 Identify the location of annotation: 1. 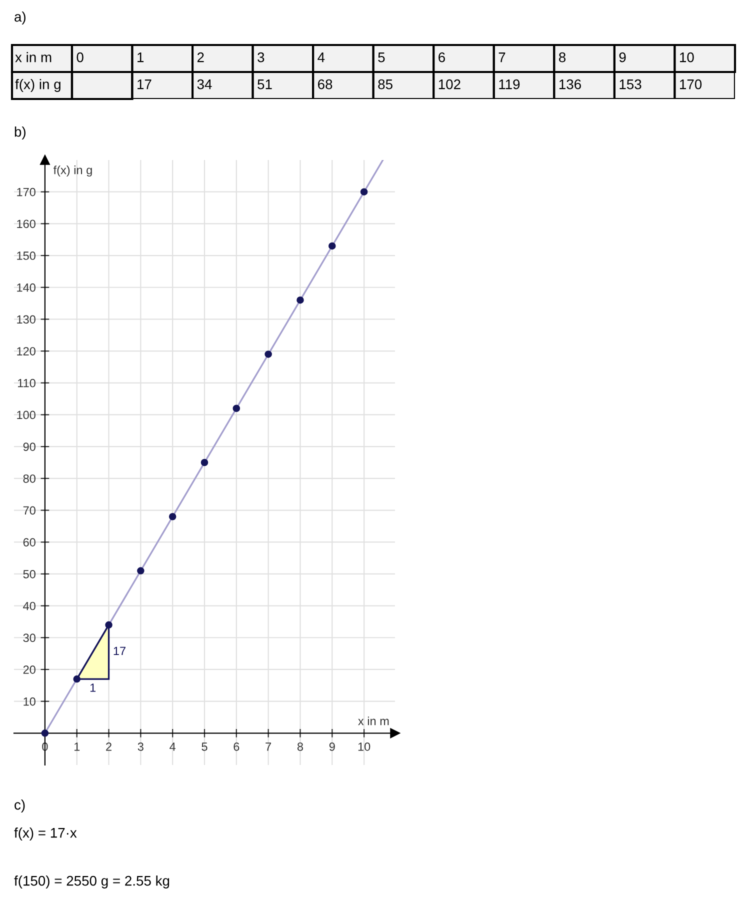
(93, 688).